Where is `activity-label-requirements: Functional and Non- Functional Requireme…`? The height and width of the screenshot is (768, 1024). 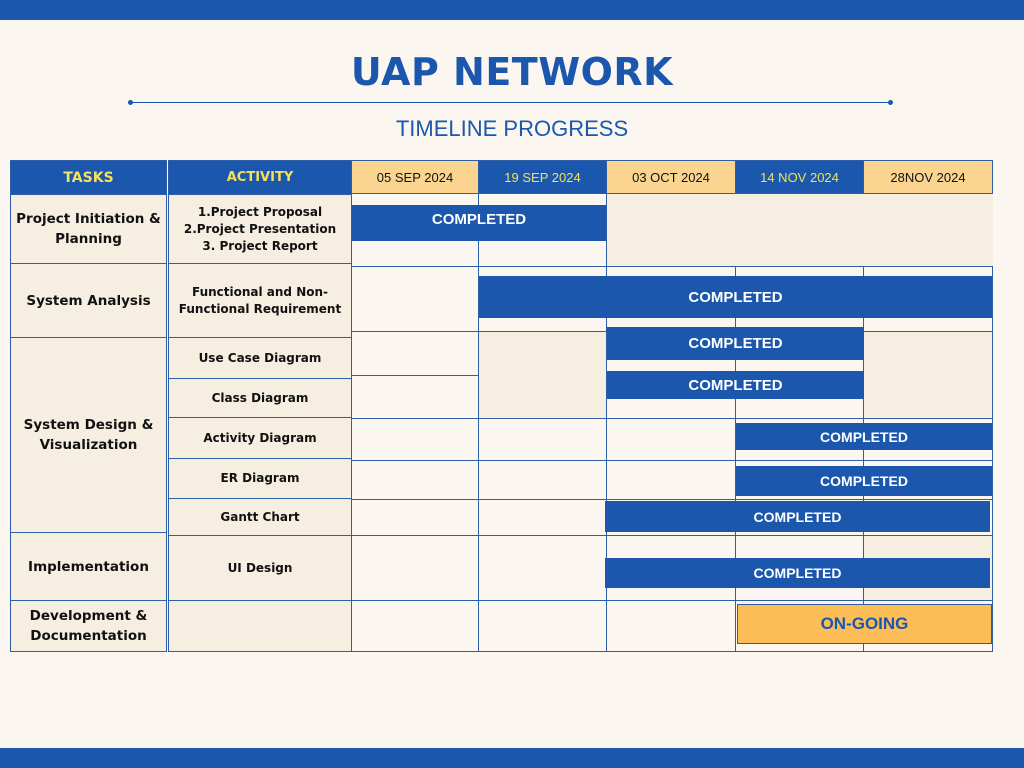
activity-label-requirements: Functional and Non- Functional Requireme… is located at coordinates (260, 300).